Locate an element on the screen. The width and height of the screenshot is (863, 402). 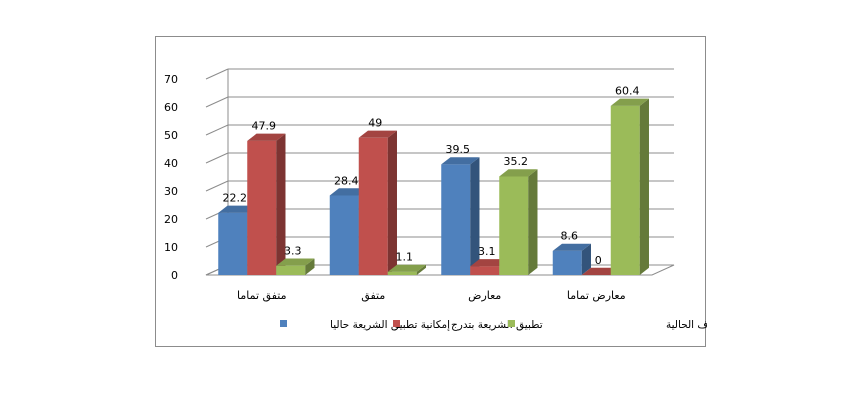
legend-label: تطبيق الشريعة بتدرج is located at coordinates (497, 325).